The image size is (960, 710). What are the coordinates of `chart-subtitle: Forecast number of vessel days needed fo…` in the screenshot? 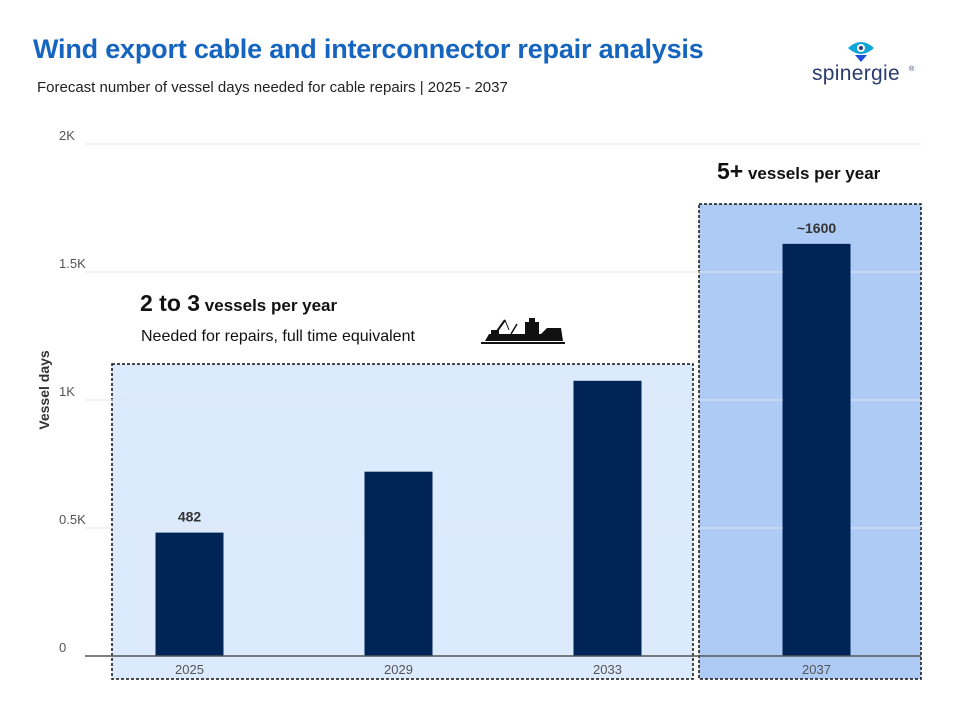 It's located at (272, 87).